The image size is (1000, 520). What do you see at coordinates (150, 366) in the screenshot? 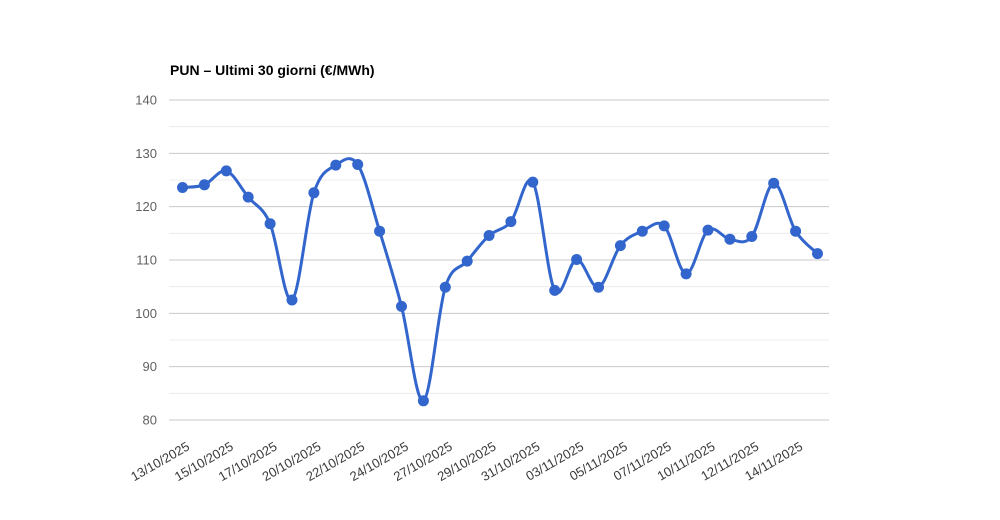
I see `y-axis-tick-label: 90` at bounding box center [150, 366].